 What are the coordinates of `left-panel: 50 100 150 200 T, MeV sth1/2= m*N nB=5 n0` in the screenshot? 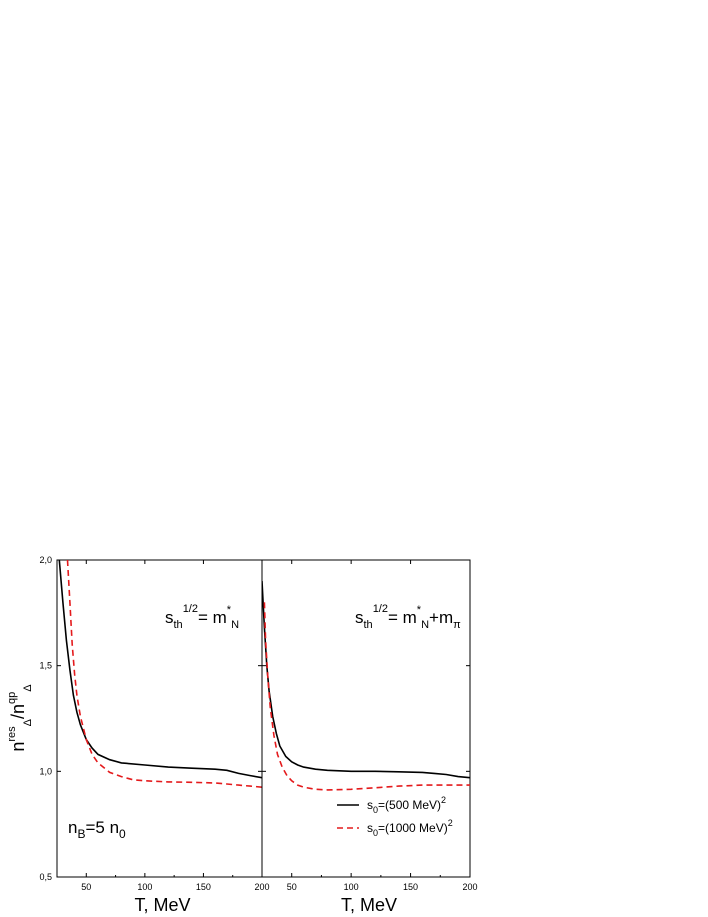 It's located at (163, 737).